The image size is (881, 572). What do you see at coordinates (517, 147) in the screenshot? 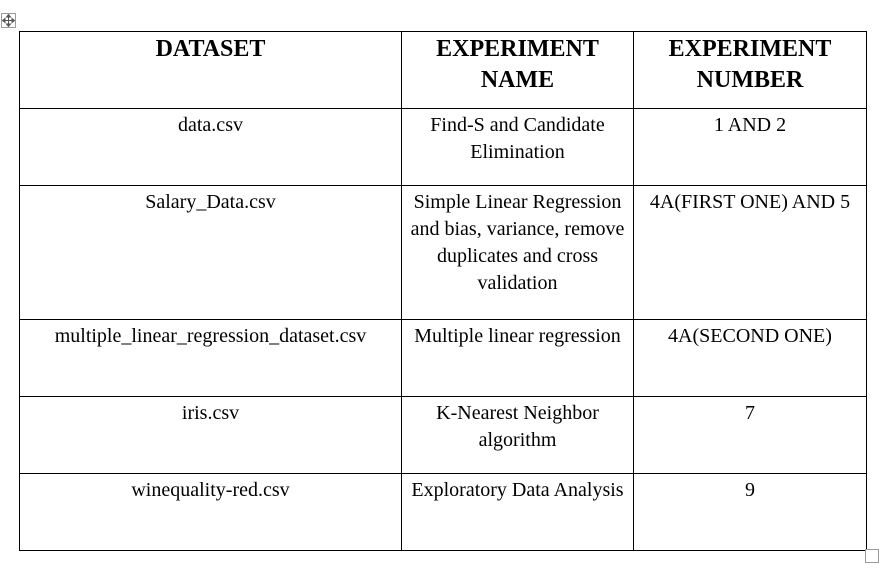
I see `cell-experiment-name: Find-S and Candidate Elimination` at bounding box center [517, 147].